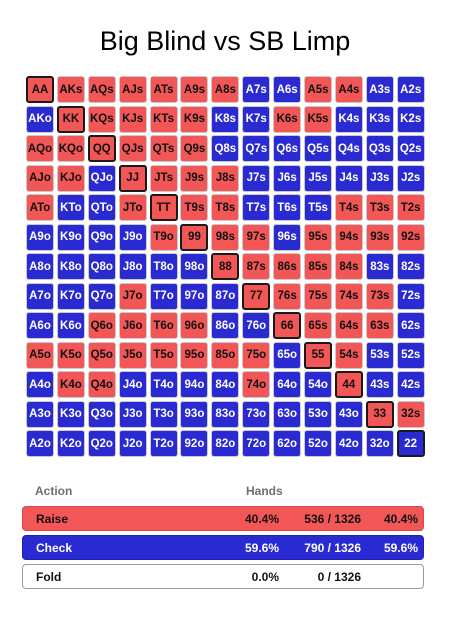 The image size is (450, 621). What do you see at coordinates (163, 325) in the screenshot?
I see `hand-cell-T6o: T6o` at bounding box center [163, 325].